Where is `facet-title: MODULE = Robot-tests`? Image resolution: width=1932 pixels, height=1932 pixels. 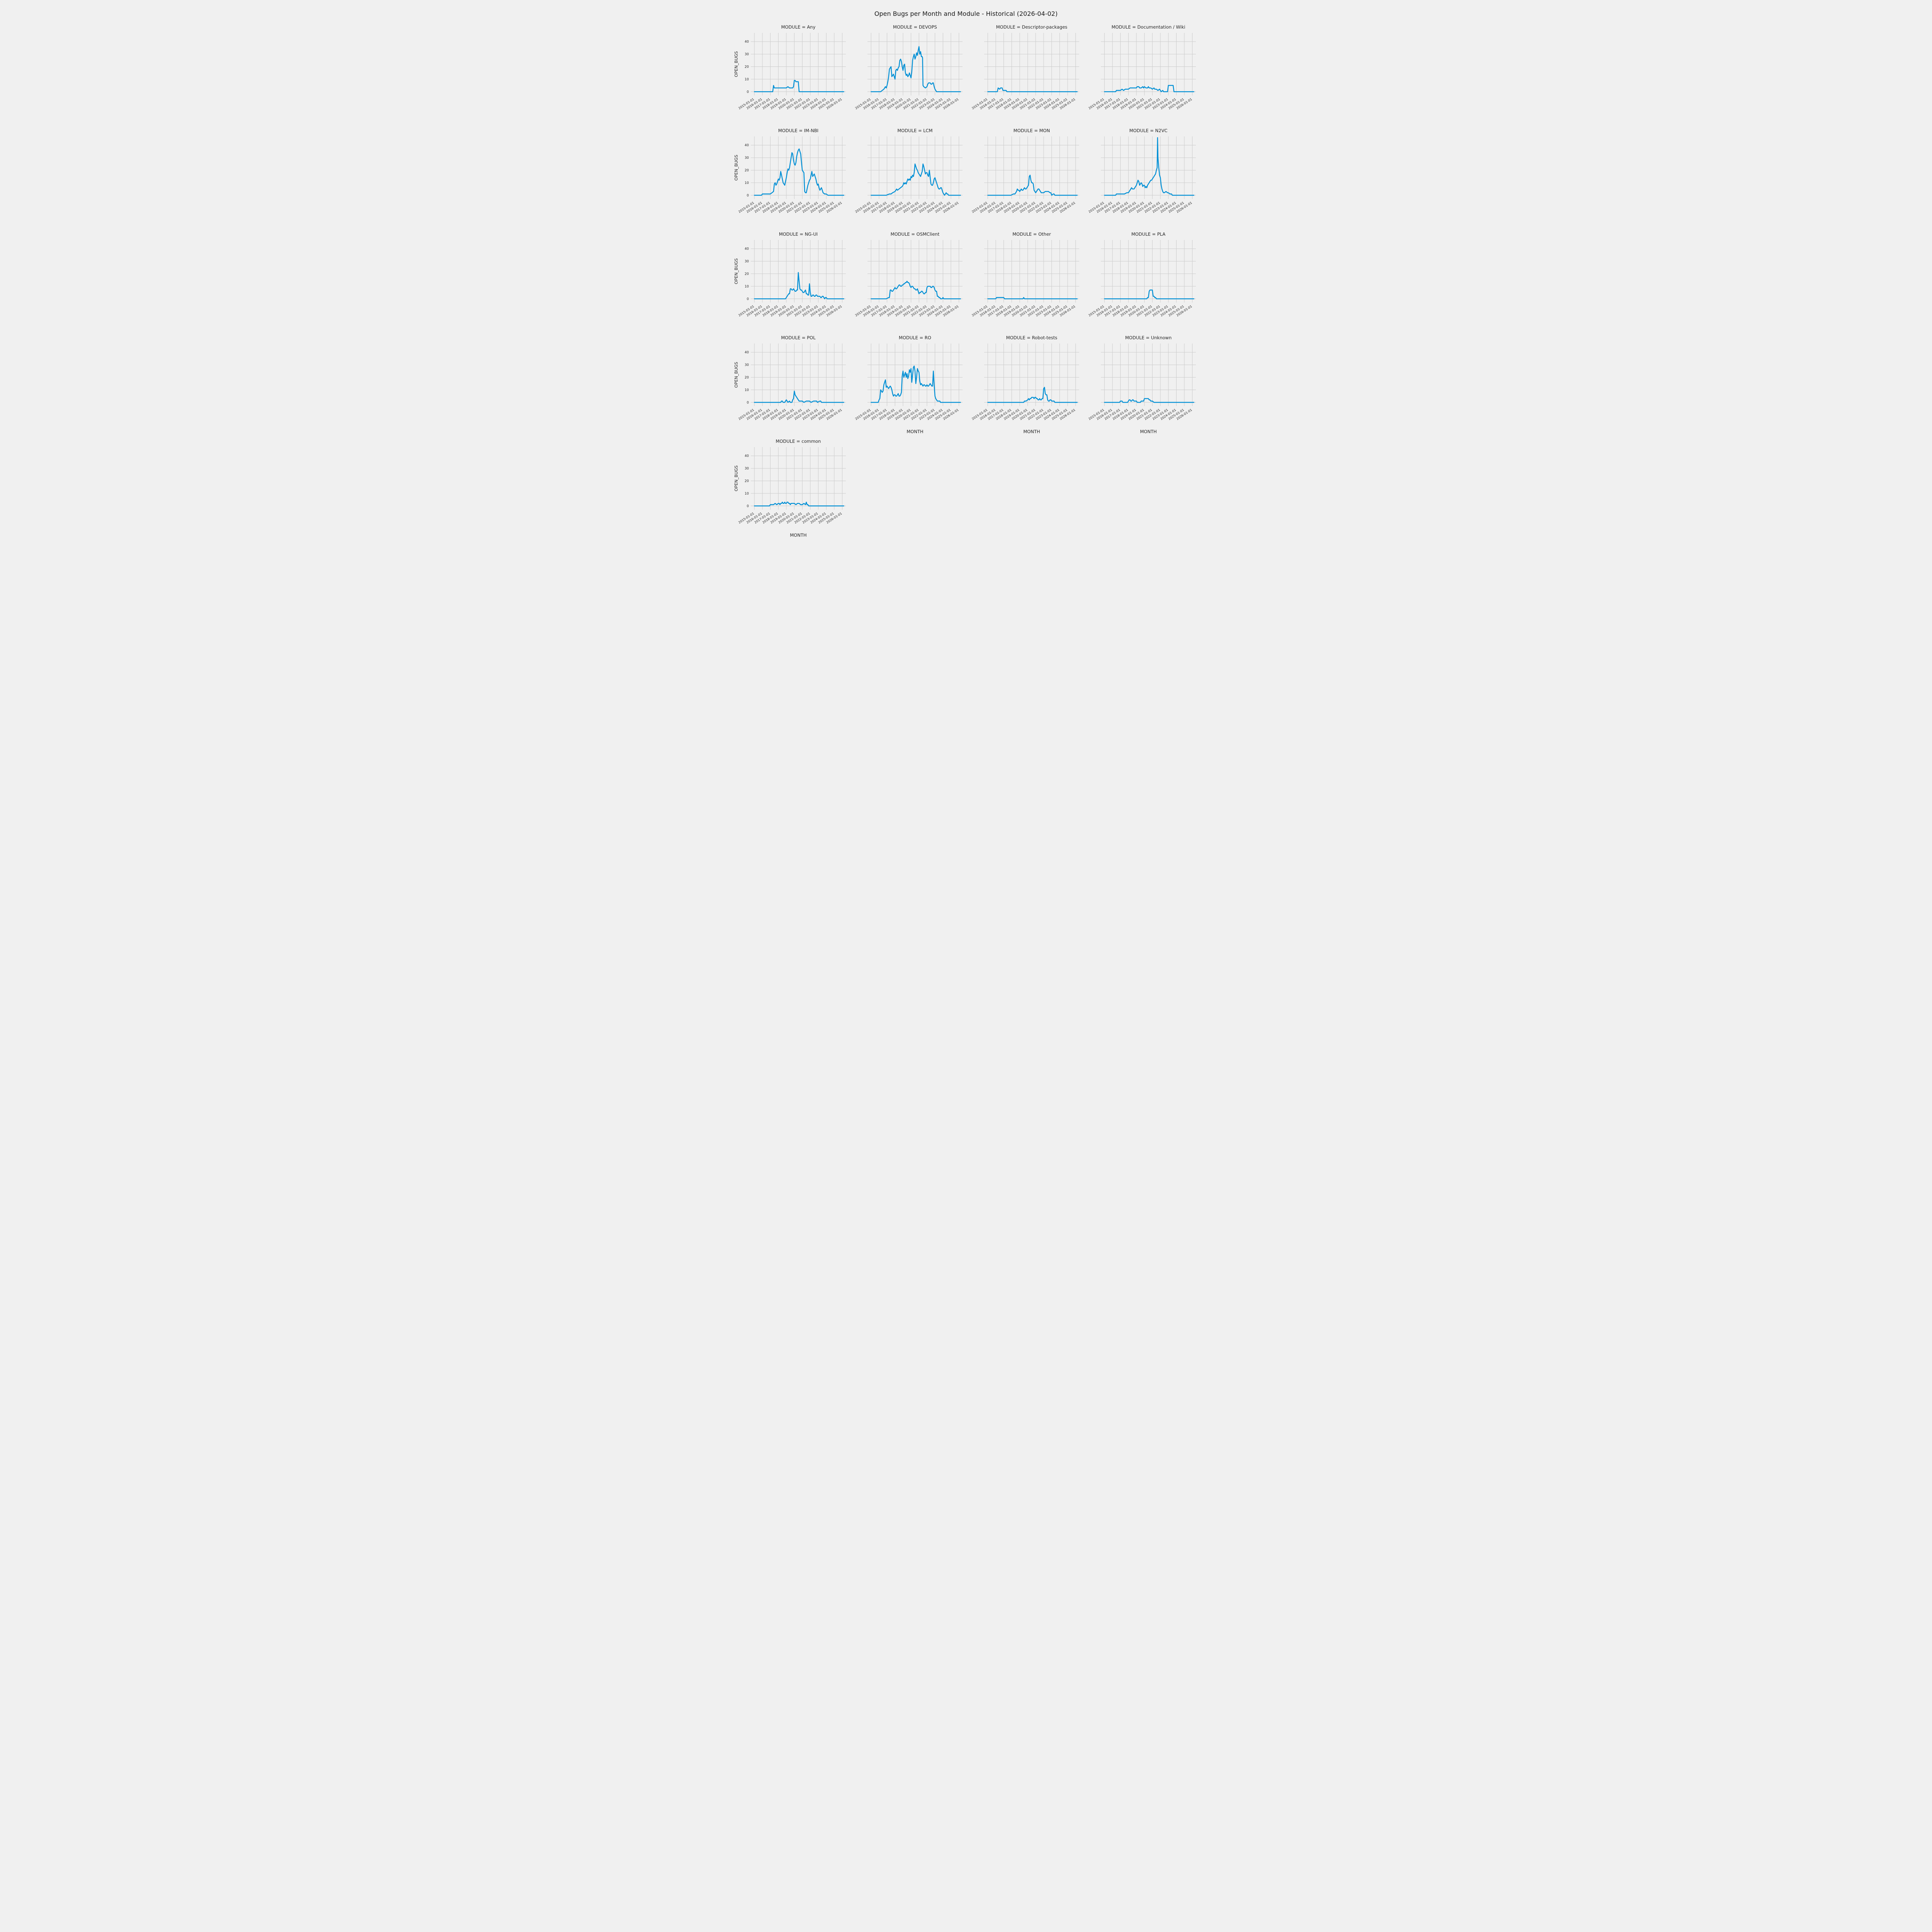 facet-title: MODULE = Robot-tests is located at coordinates (1031, 337).